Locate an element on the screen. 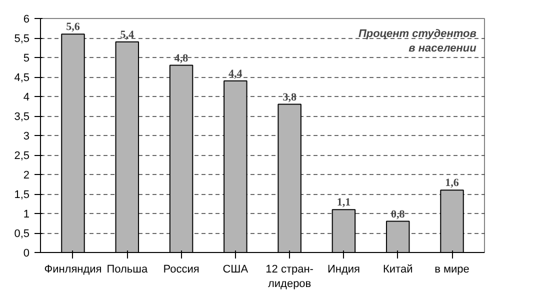  data-label: 5,6 is located at coordinates (73, 27).